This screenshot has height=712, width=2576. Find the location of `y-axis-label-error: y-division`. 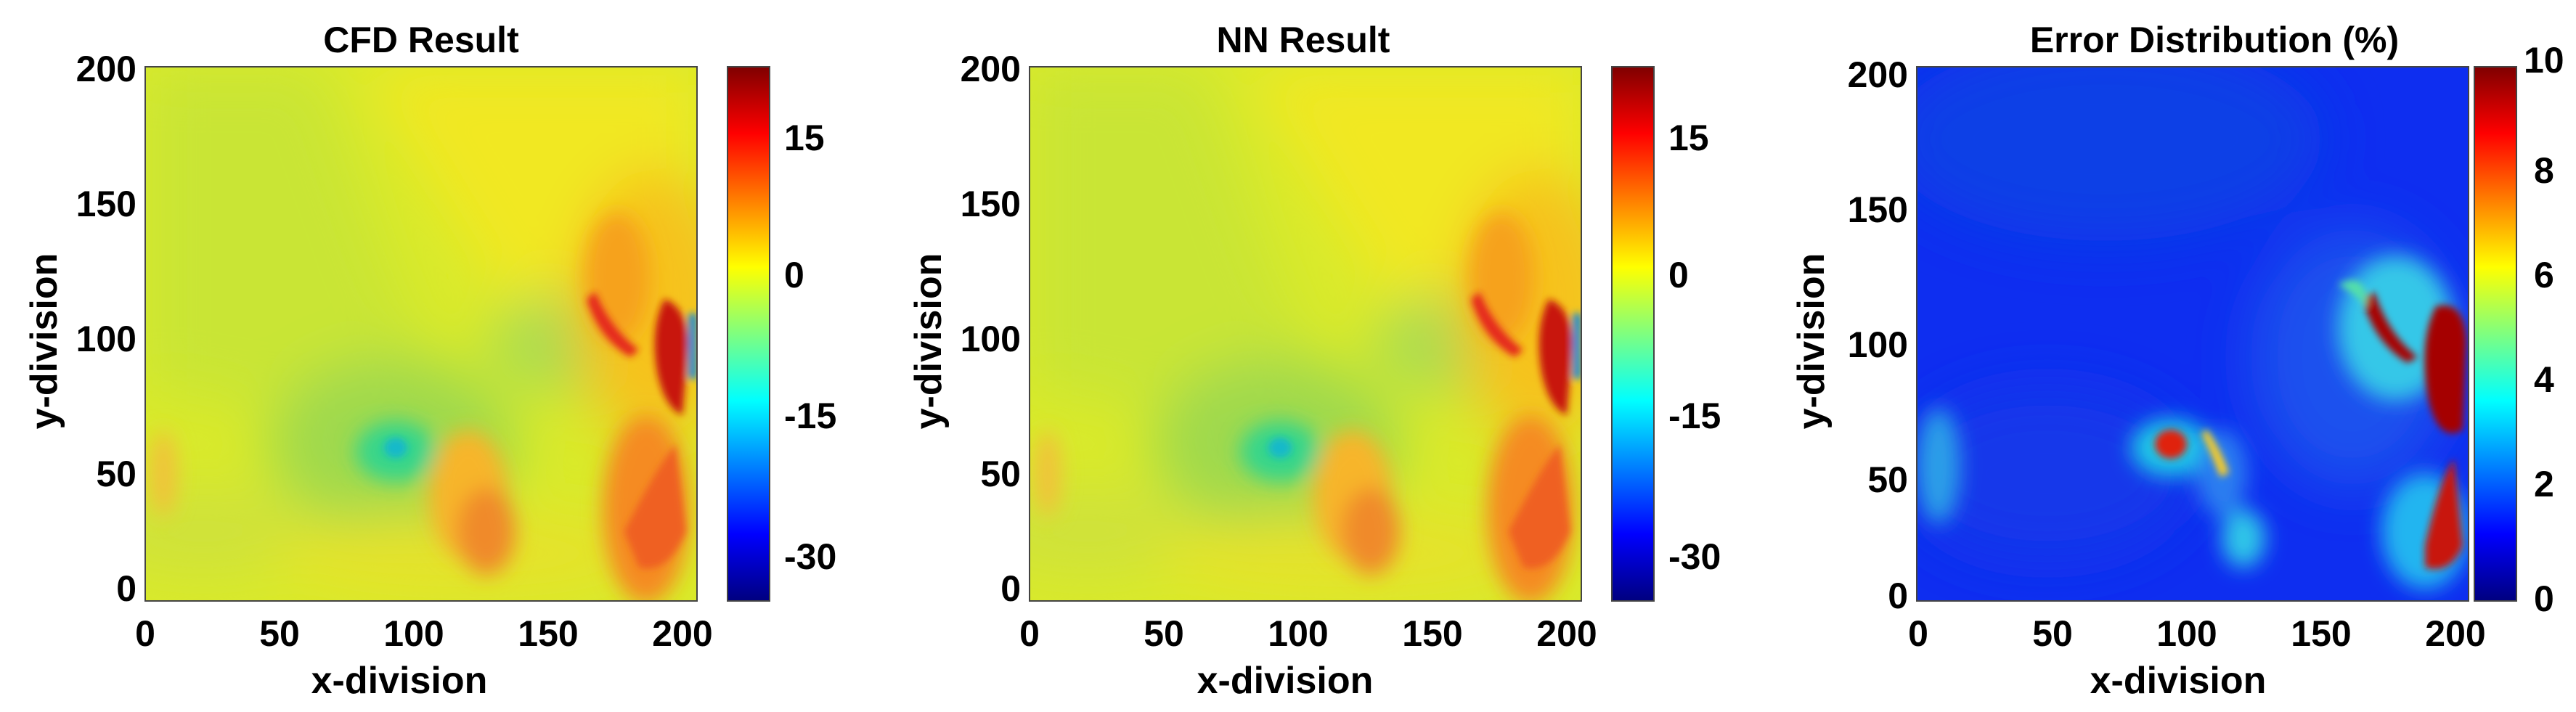

y-axis-label-error: y-division is located at coordinates (1811, 342).